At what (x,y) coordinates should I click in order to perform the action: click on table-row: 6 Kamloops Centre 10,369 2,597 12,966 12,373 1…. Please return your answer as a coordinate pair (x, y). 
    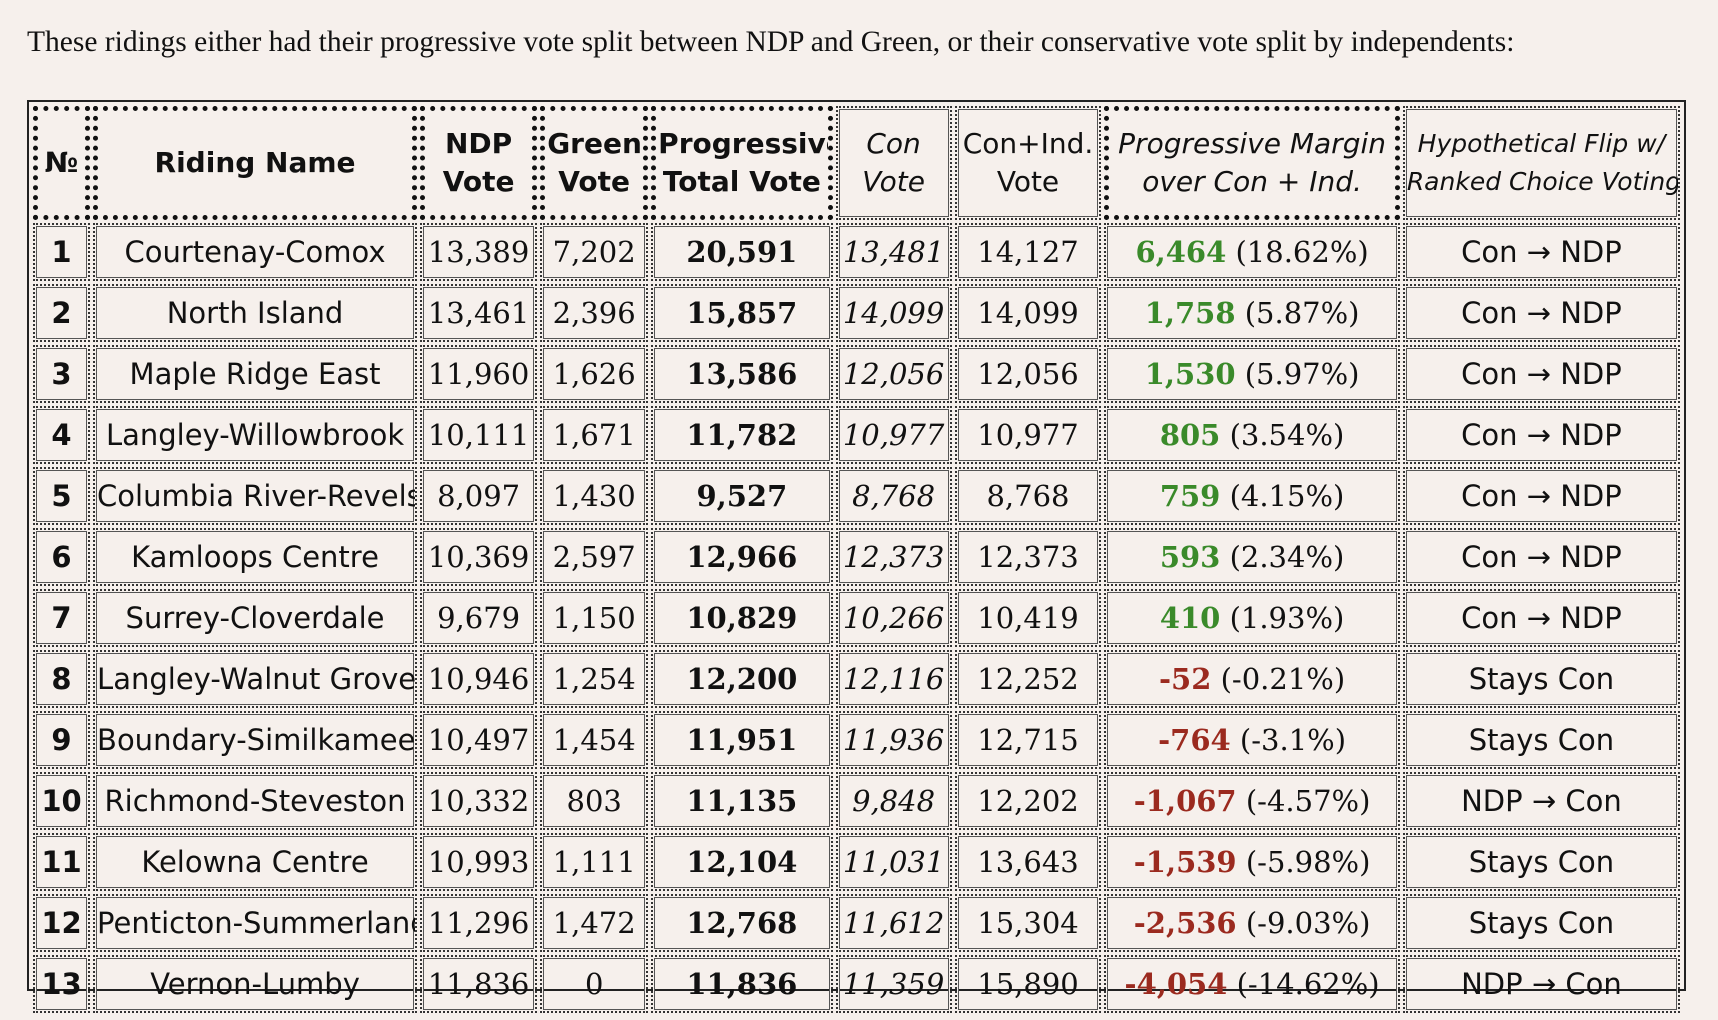
    Looking at the image, I should click on (856, 557).